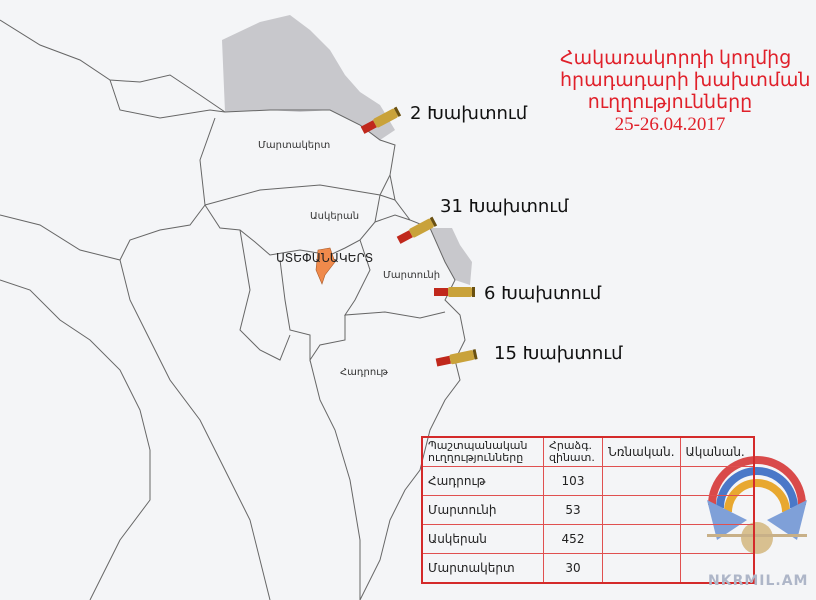 The height and width of the screenshot is (600, 816). Describe the element at coordinates (395, 266) in the screenshot. I see `district-martuni` at that location.